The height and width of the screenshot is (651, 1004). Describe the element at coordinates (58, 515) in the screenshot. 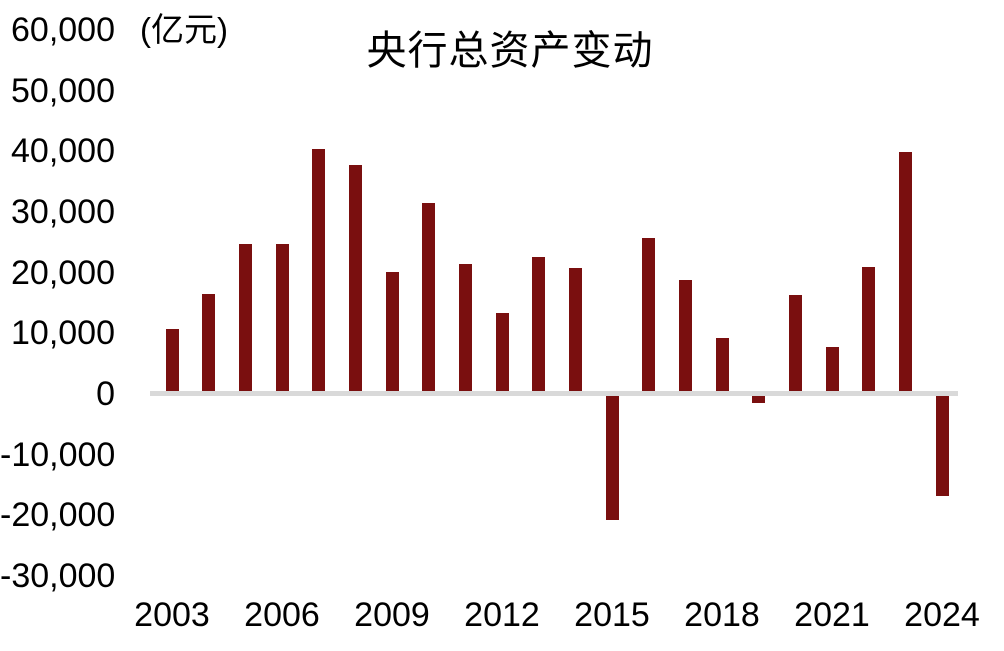

I see `y-axis-tick-label: -20,000` at that location.